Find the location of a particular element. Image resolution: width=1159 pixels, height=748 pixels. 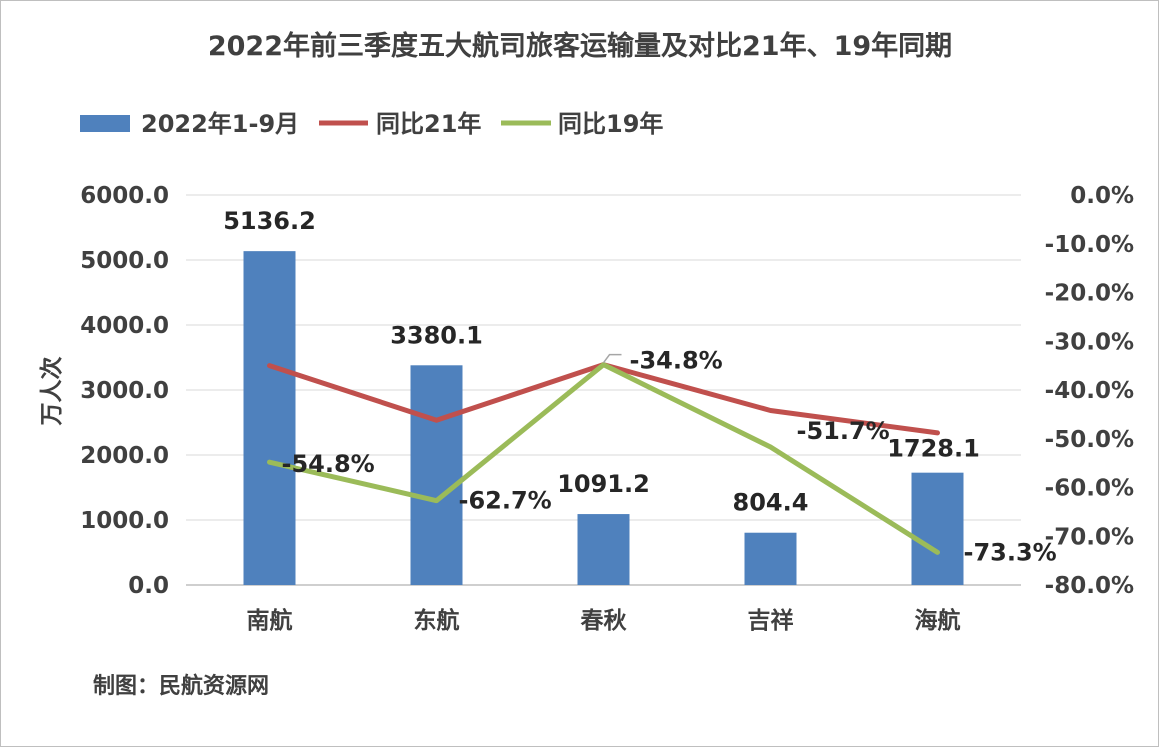

bar-data-label: 804.4 is located at coordinates (771, 503).